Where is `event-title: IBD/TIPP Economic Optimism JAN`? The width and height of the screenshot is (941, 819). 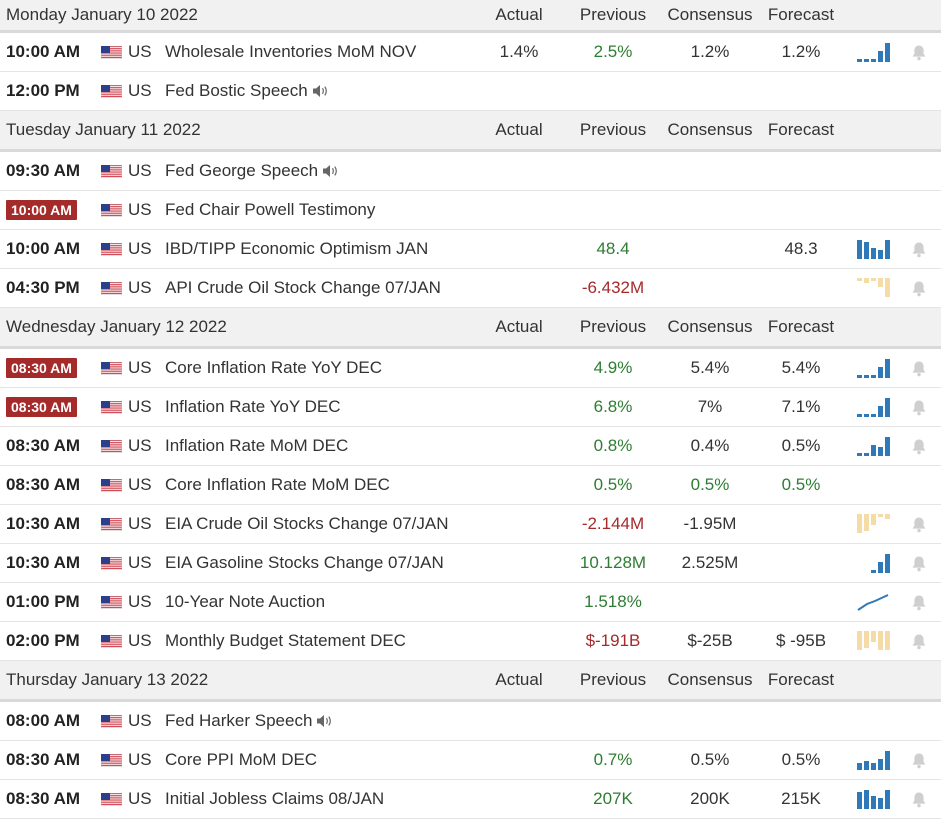 event-title: IBD/TIPP Economic Optimism JAN is located at coordinates (297, 248).